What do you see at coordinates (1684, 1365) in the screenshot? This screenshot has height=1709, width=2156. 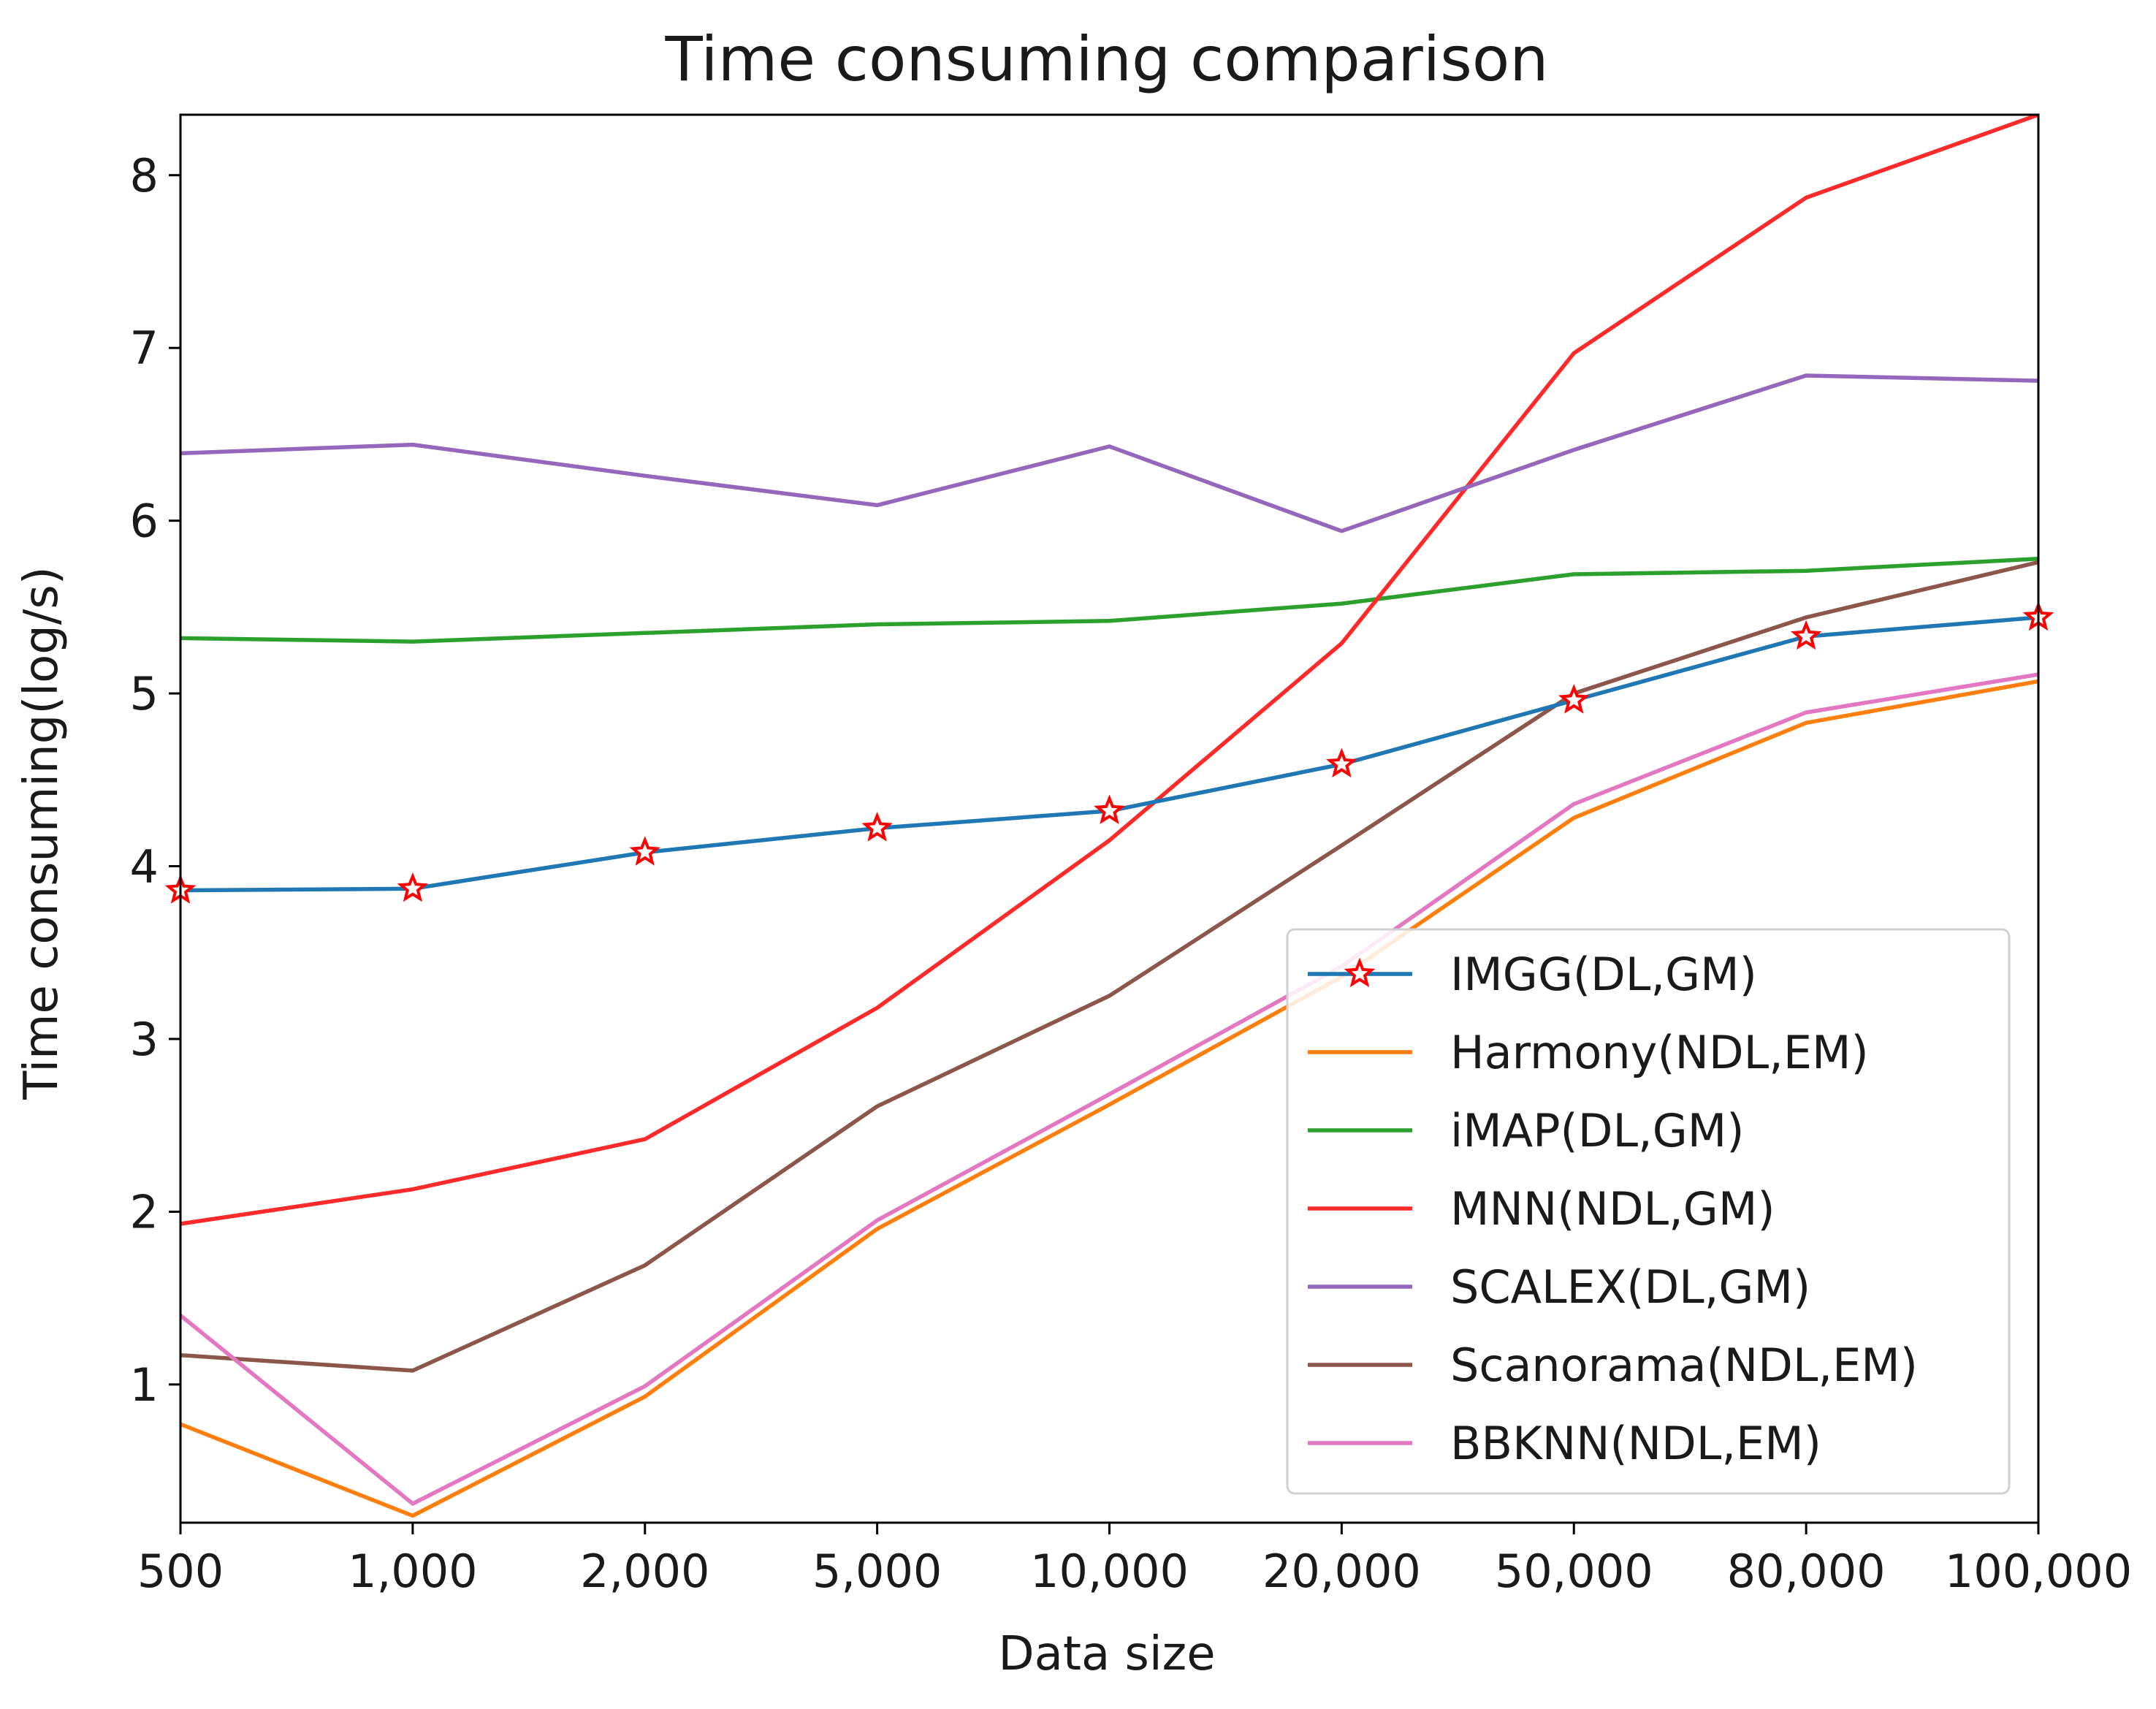 I see `legend-label-scanorama-ndl-em: Scanorama(NDL,EM)` at bounding box center [1684, 1365].